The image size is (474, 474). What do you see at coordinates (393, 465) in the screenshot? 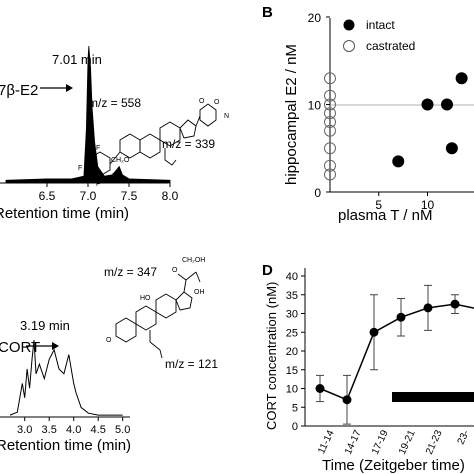
I see `panel-d-xlabel: Time (Zeitgeber time)` at bounding box center [393, 465].